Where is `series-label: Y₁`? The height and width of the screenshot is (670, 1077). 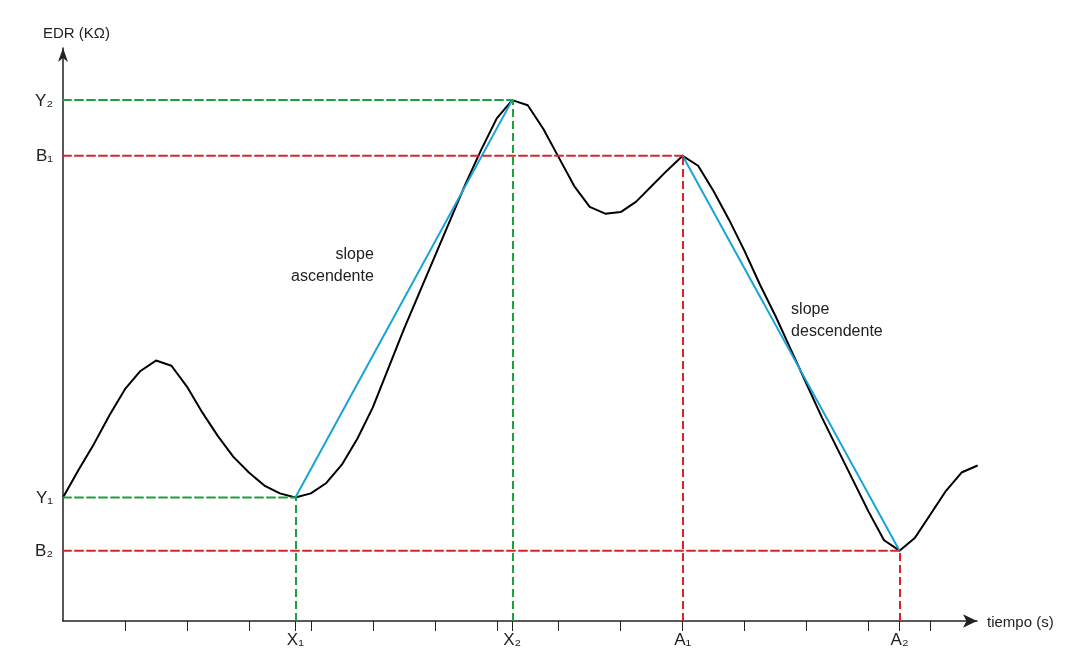
series-label: Y₁ is located at coordinates (44, 498).